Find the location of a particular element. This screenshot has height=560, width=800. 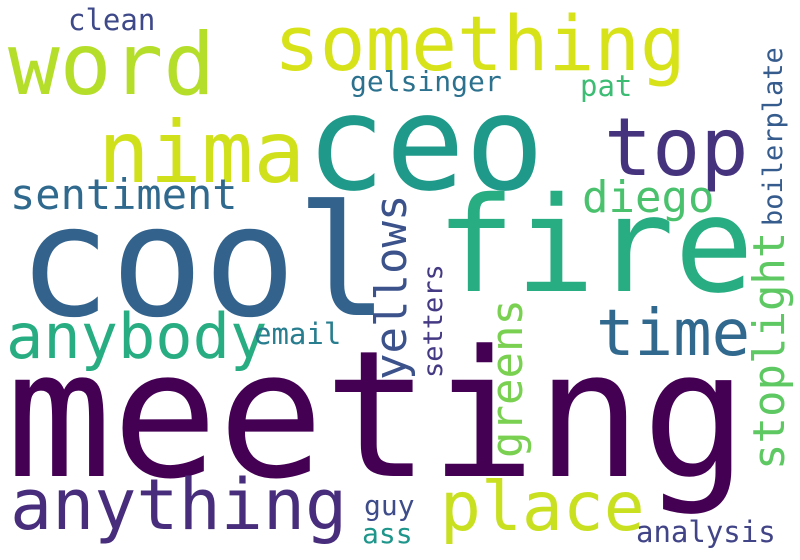

word-greens: greens is located at coordinates (507, 378).